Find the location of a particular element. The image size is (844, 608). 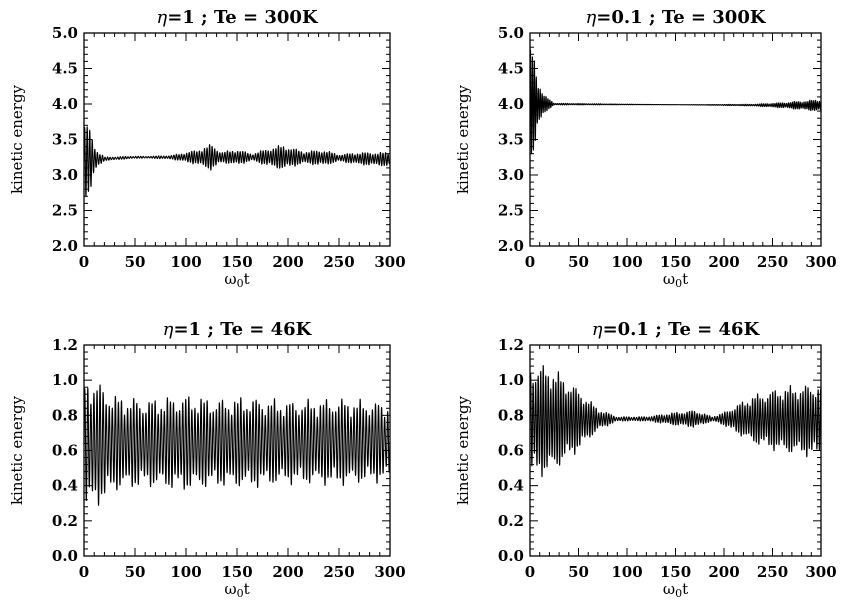

chart-title: η=0.1 ; Te = 46K is located at coordinates (676, 329).